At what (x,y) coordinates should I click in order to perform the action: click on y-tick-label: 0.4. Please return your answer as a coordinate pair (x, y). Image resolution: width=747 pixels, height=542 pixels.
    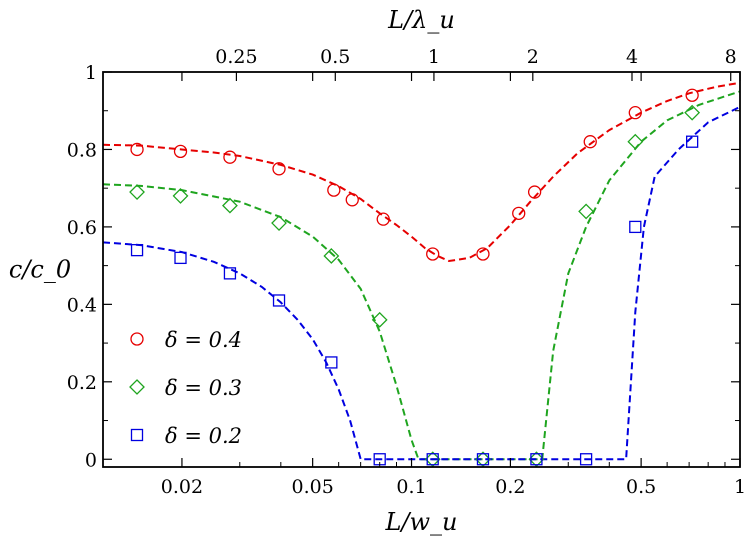
    Looking at the image, I should click on (82, 305).